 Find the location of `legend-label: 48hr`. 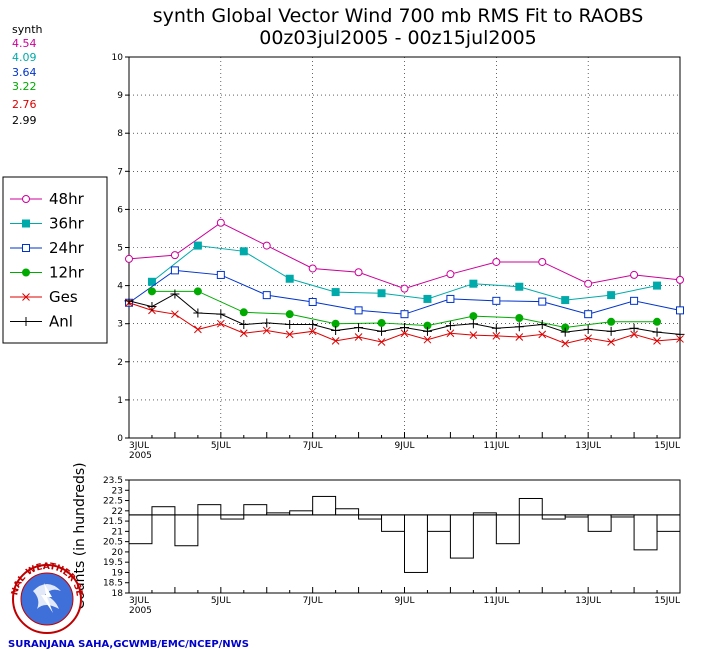

legend-label: 48hr is located at coordinates (67, 199).